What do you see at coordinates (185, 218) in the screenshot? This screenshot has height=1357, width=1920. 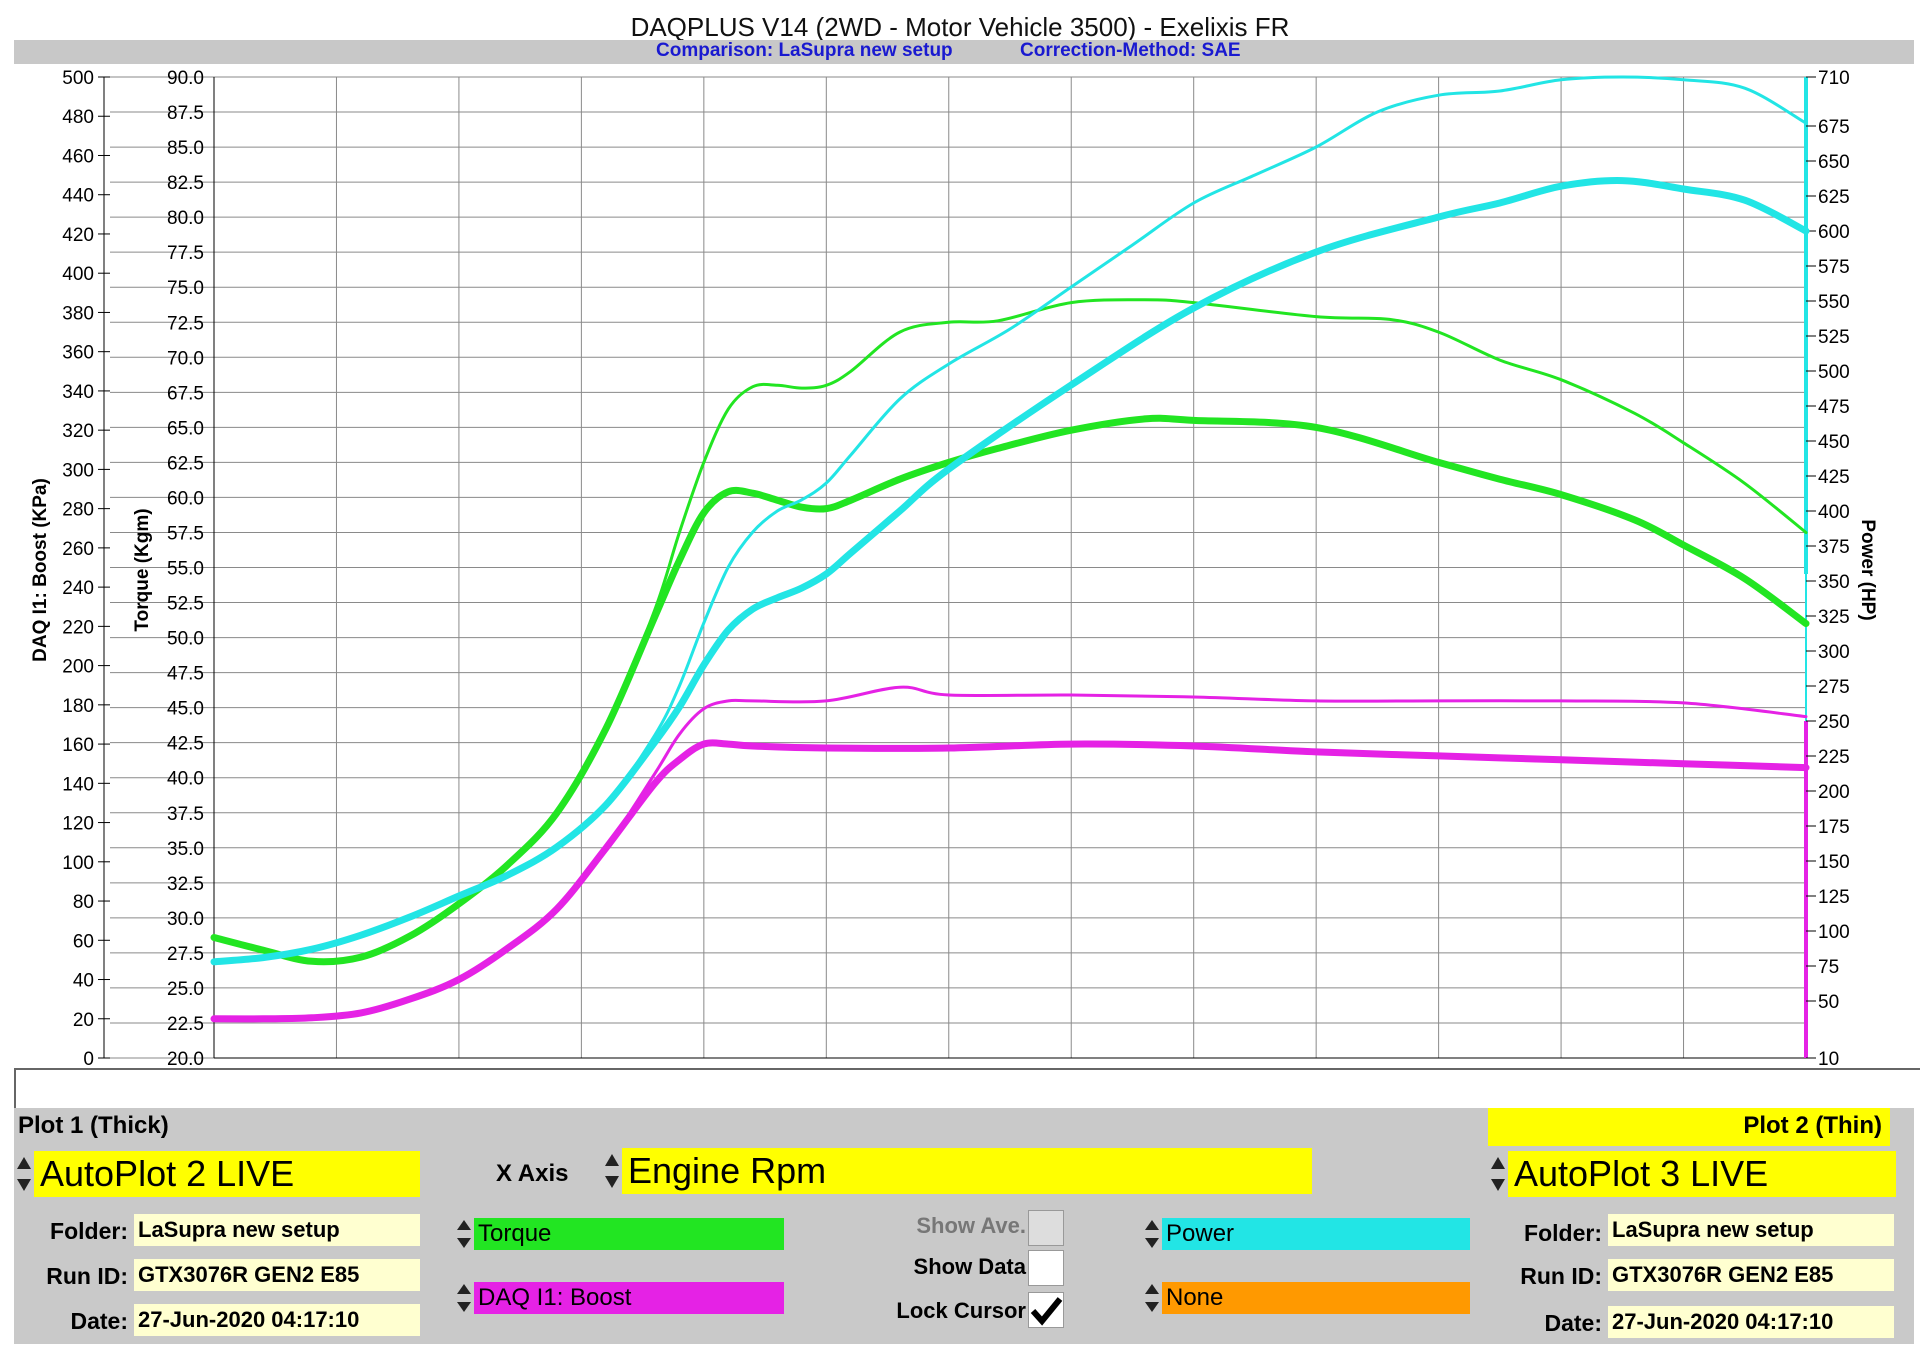 I see `torque-tick-label: 80.0` at bounding box center [185, 218].